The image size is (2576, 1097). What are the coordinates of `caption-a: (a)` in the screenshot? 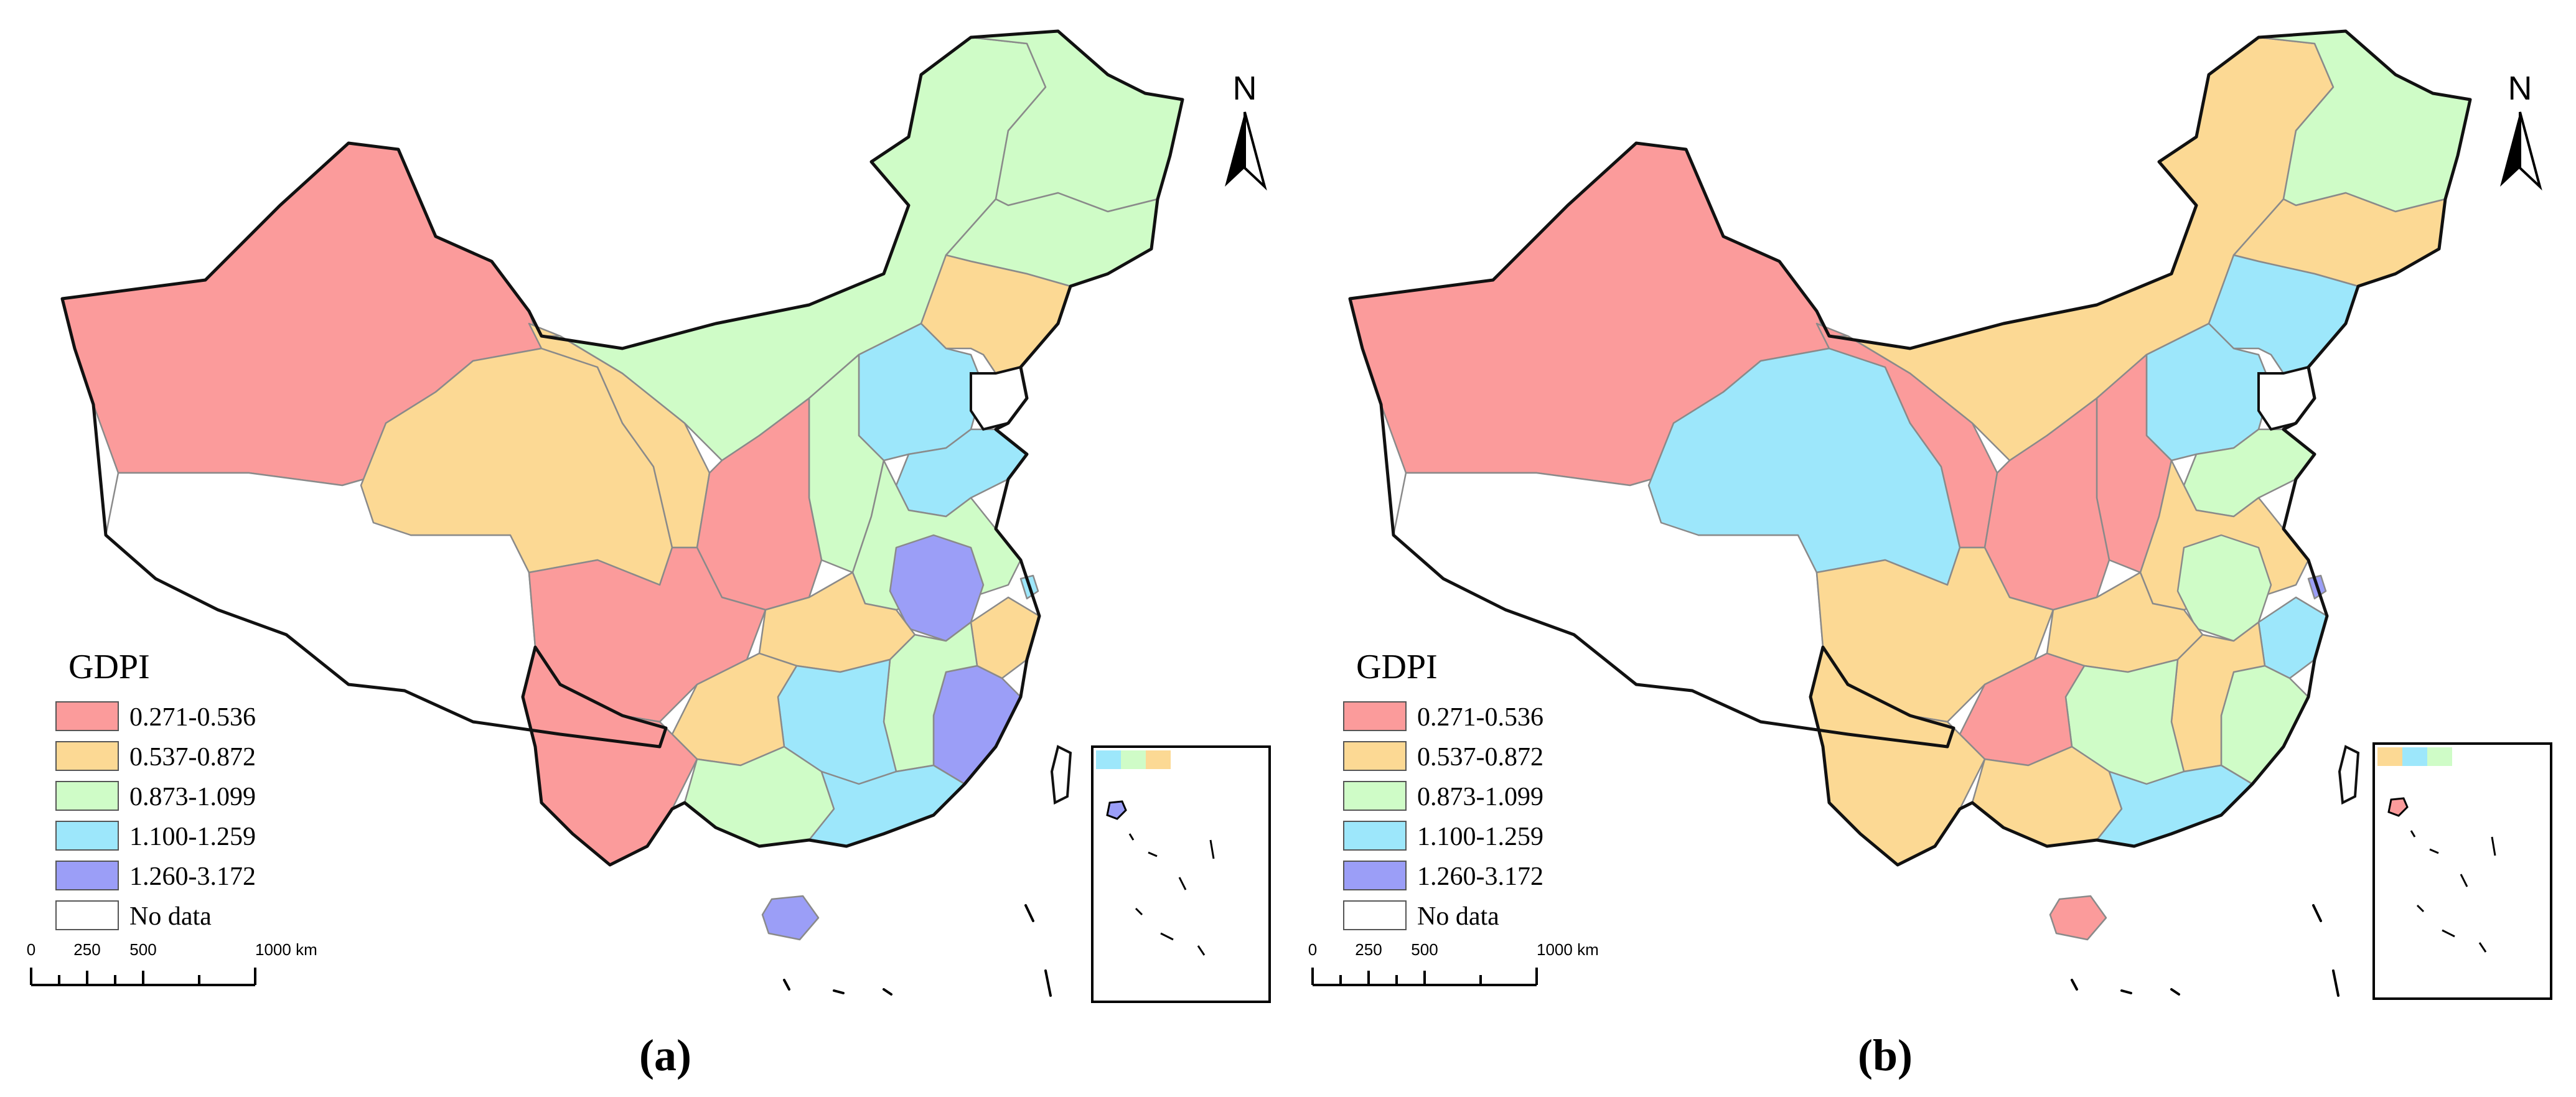 It's located at (665, 1055).